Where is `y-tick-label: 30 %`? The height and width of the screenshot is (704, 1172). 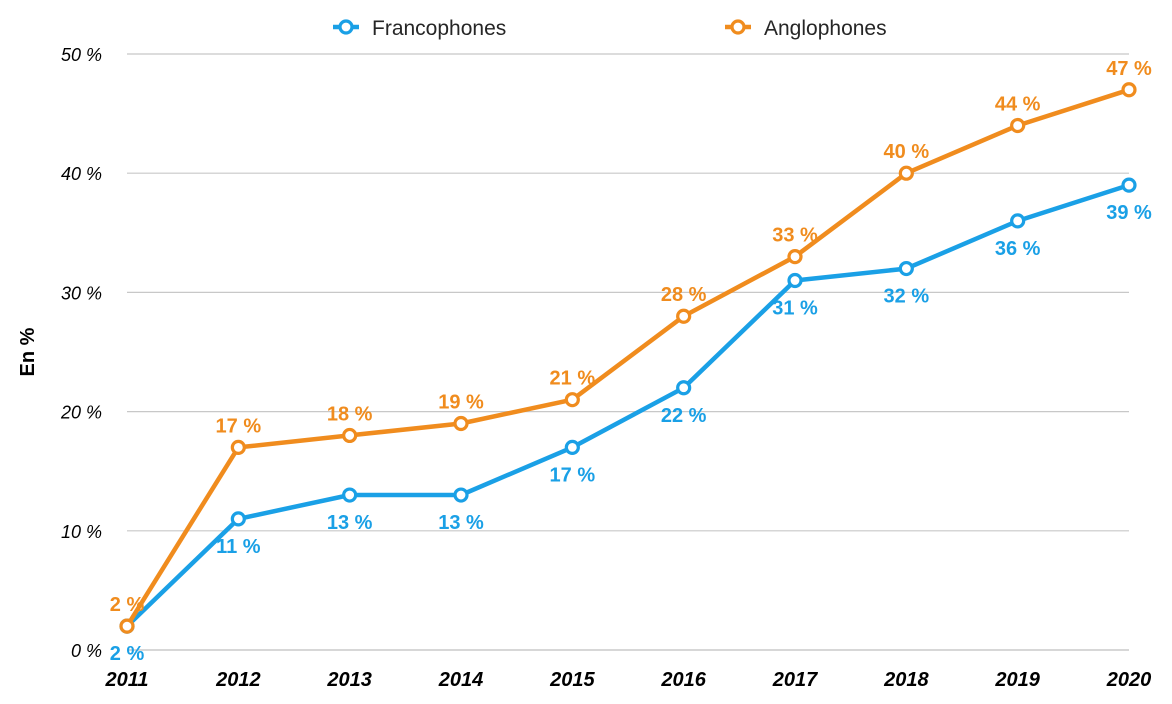
y-tick-label: 30 % is located at coordinates (81, 293).